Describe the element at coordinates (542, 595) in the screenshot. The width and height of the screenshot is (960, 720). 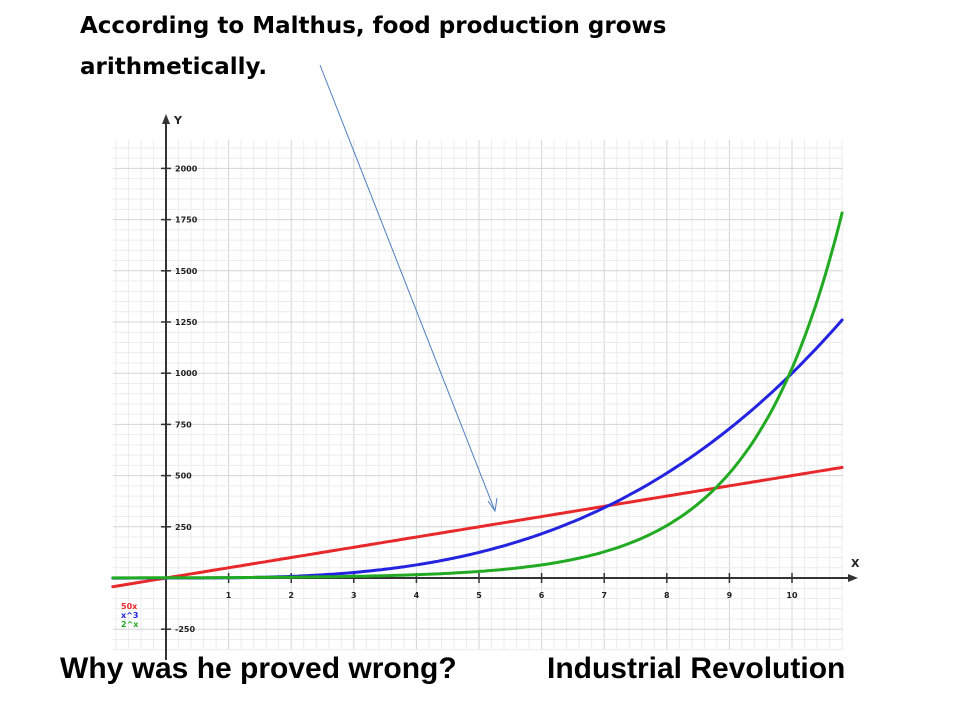
I see `x-tick-label: 6` at that location.